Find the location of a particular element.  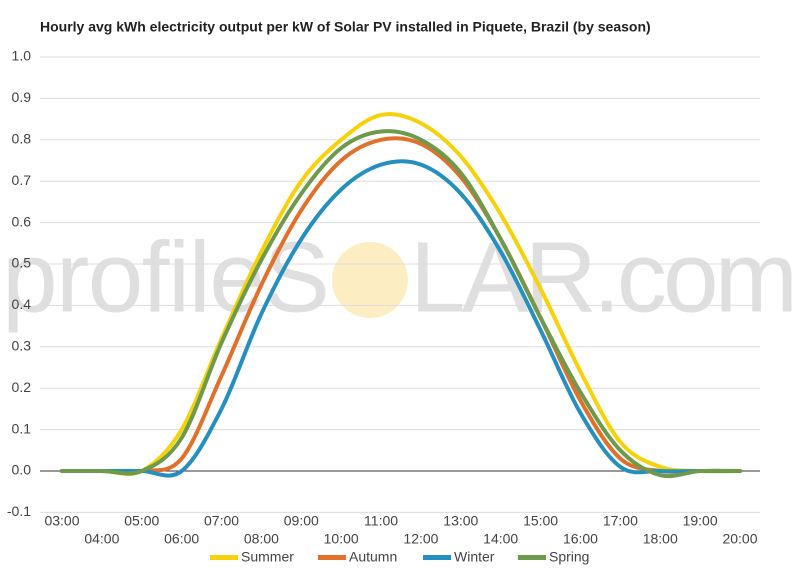

x-tick-label: 08:00 is located at coordinates (261, 539).